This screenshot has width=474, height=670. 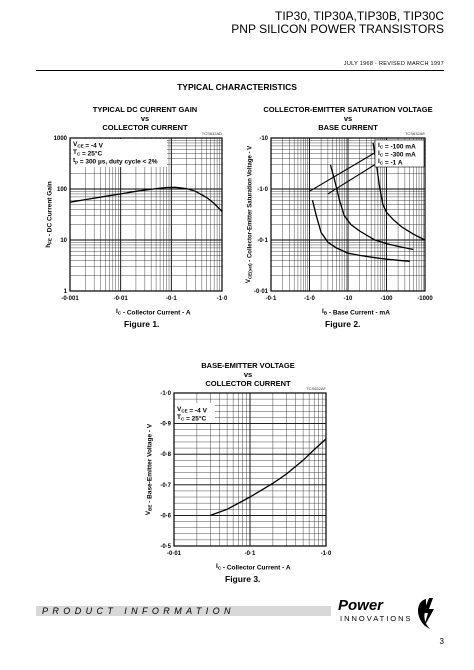 I want to click on chart2-legend-box, so click(x=399, y=153).